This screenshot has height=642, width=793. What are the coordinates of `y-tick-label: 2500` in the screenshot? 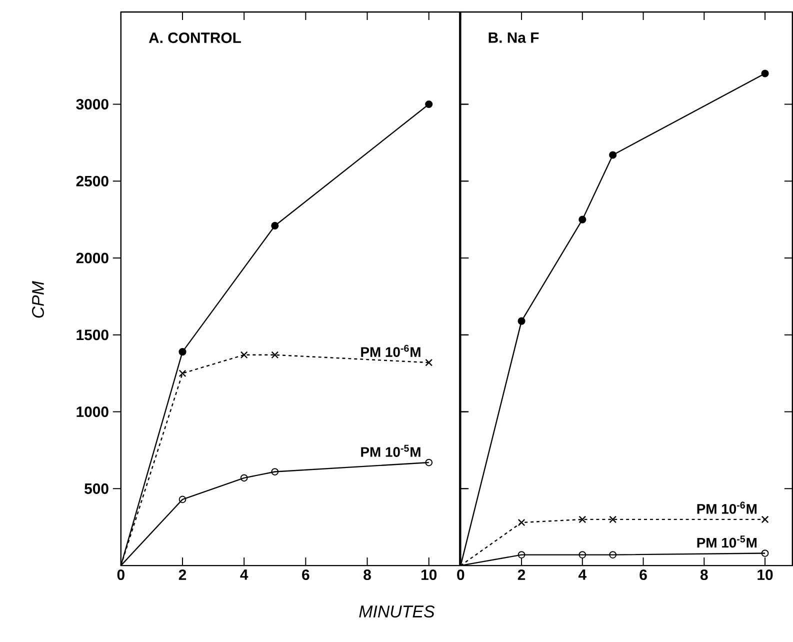 It's located at (92, 181).